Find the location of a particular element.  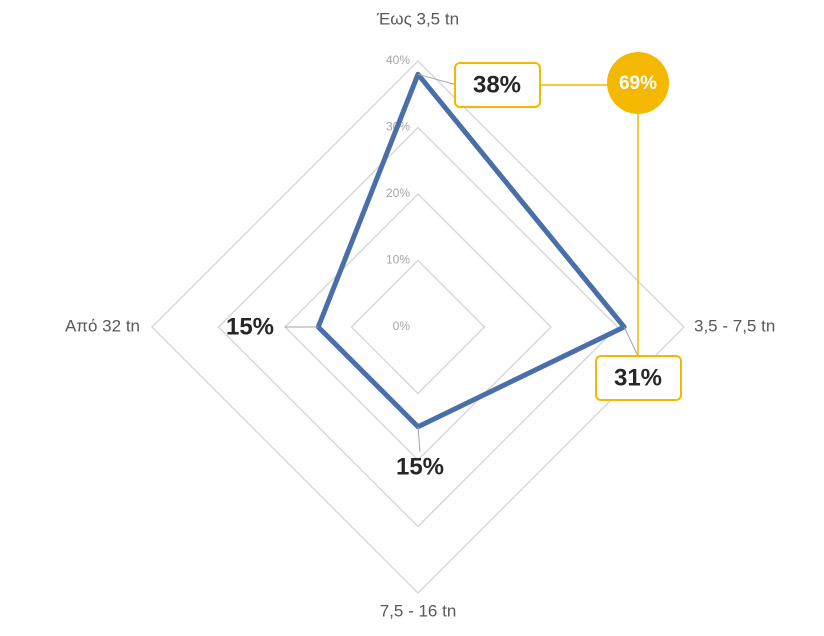

value-label: 31% is located at coordinates (638, 377).